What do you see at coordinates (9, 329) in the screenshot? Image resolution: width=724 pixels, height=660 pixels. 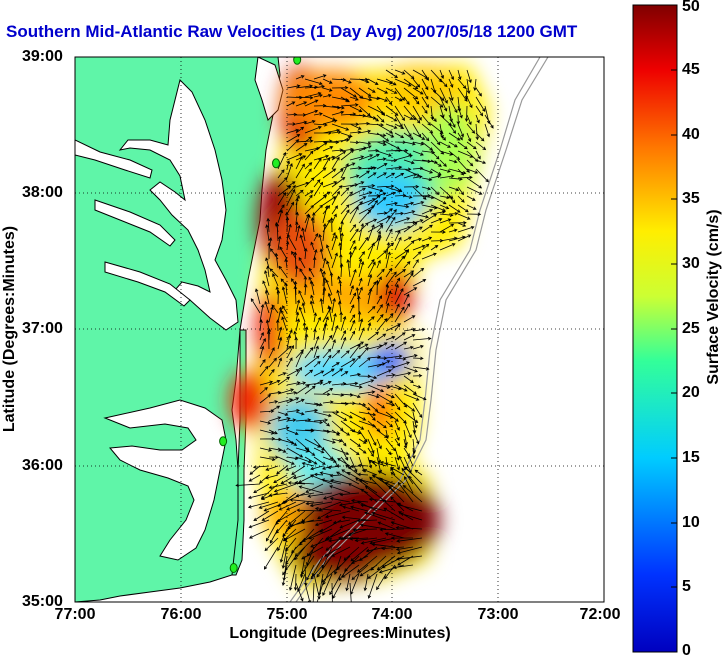 I see `y-axis-label: Latitude (Degrees:Minutes)` at bounding box center [9, 329].